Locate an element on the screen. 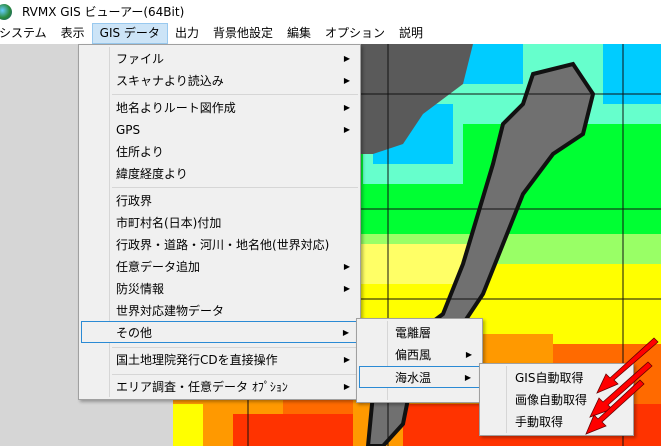 The width and height of the screenshot is (661, 446). menu-output: 出力 is located at coordinates (186, 33).